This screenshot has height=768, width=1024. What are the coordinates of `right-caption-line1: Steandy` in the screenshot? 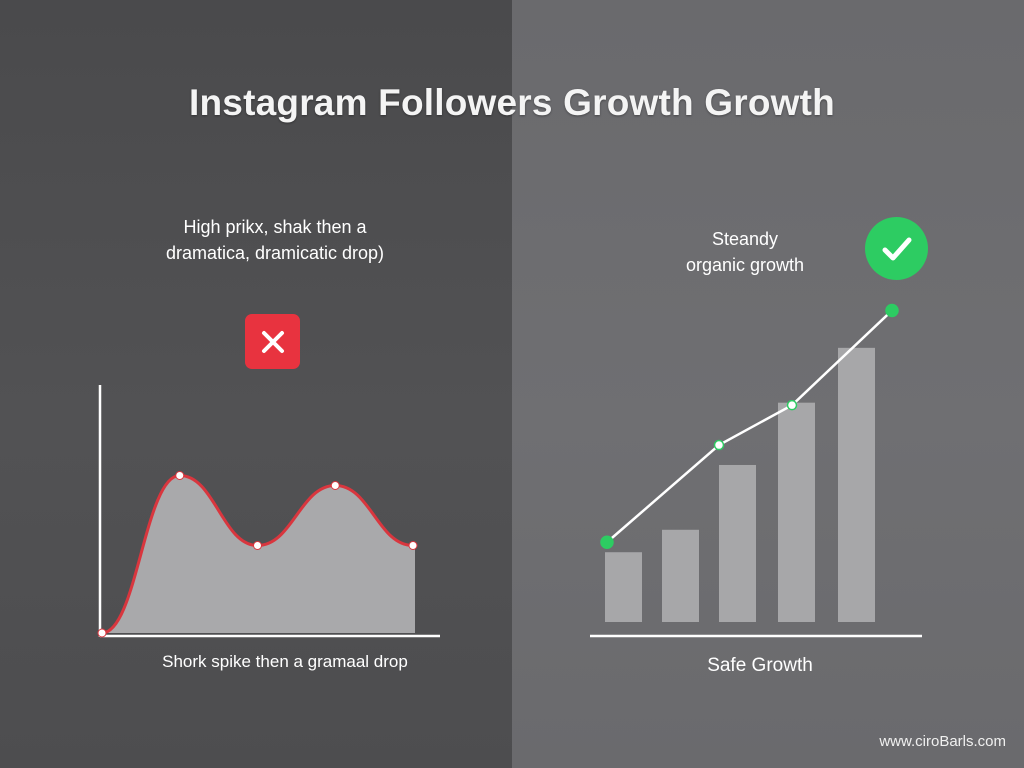 It's located at (745, 239).